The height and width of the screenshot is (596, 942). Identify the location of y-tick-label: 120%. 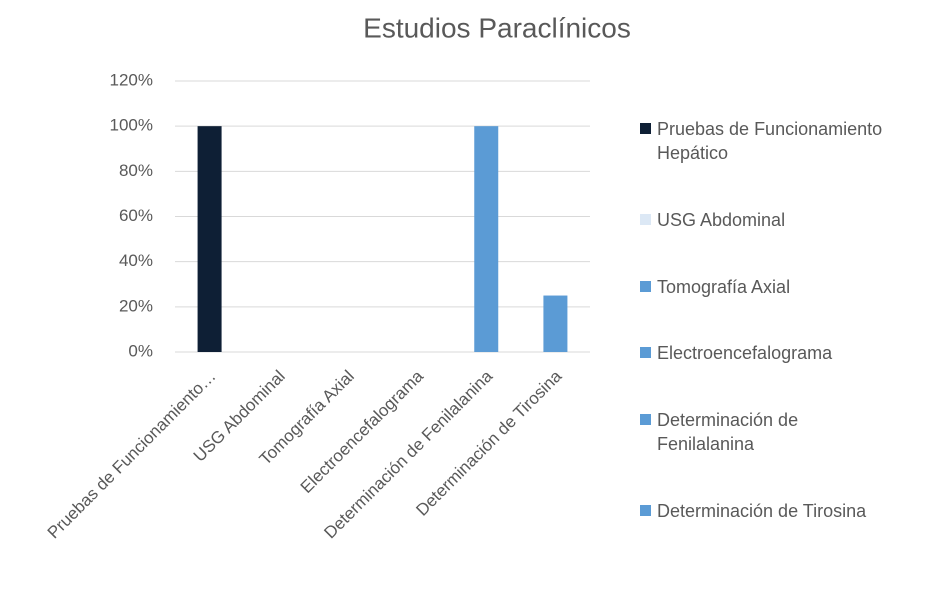
(131, 79).